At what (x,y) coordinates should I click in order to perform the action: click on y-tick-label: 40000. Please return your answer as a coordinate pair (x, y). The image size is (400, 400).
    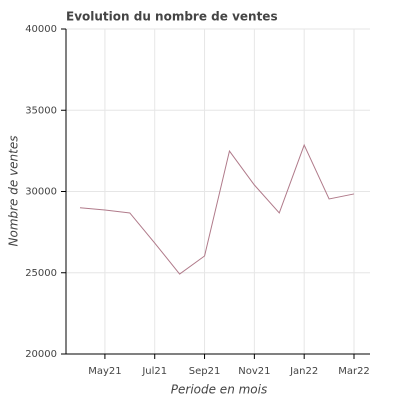
    Looking at the image, I should click on (41, 29).